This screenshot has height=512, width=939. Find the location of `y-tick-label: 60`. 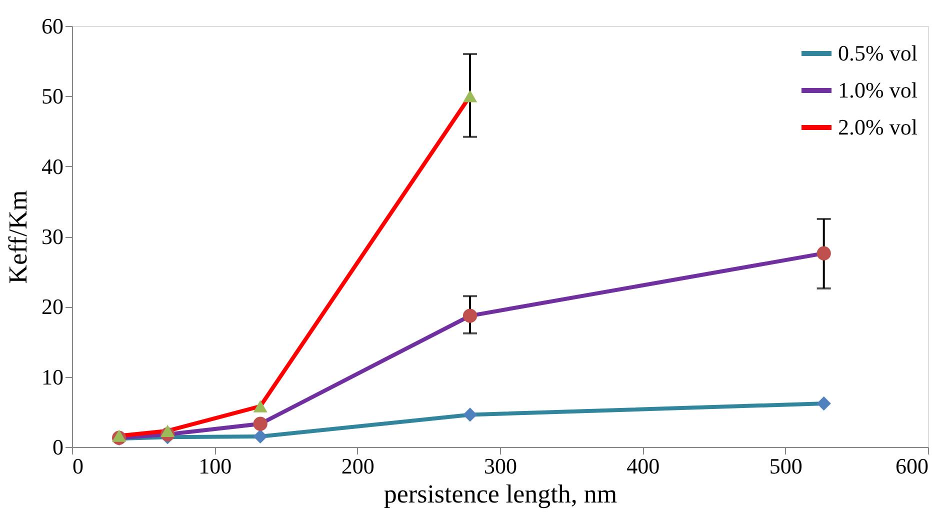

y-tick-label: 60 is located at coordinates (53, 26).